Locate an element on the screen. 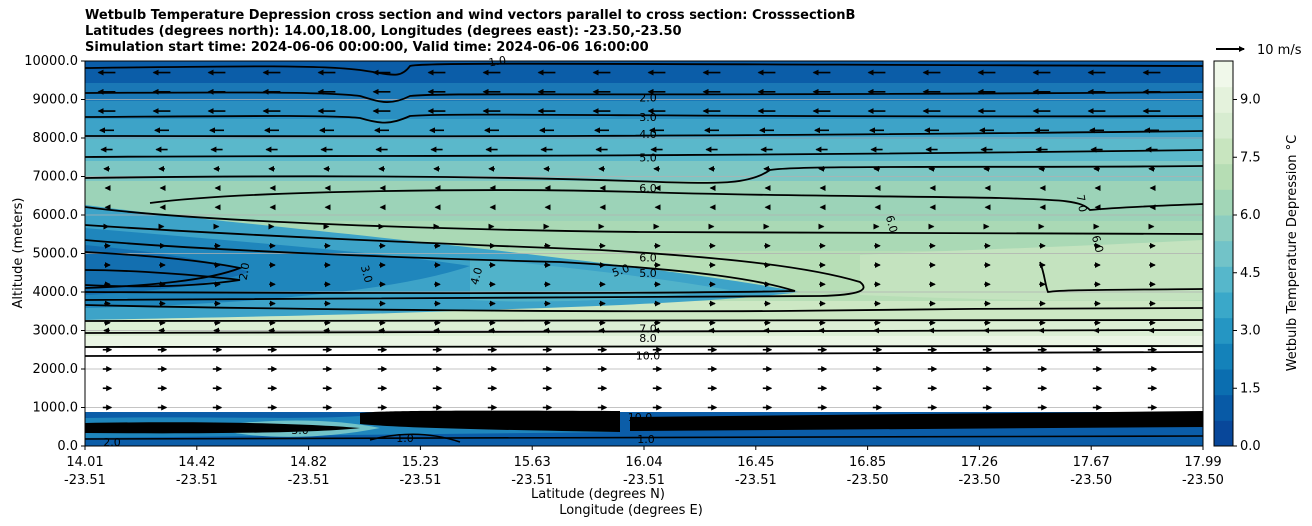 The width and height of the screenshot is (1312, 526). colorbar-tick-label: 4.5 is located at coordinates (1250, 273).